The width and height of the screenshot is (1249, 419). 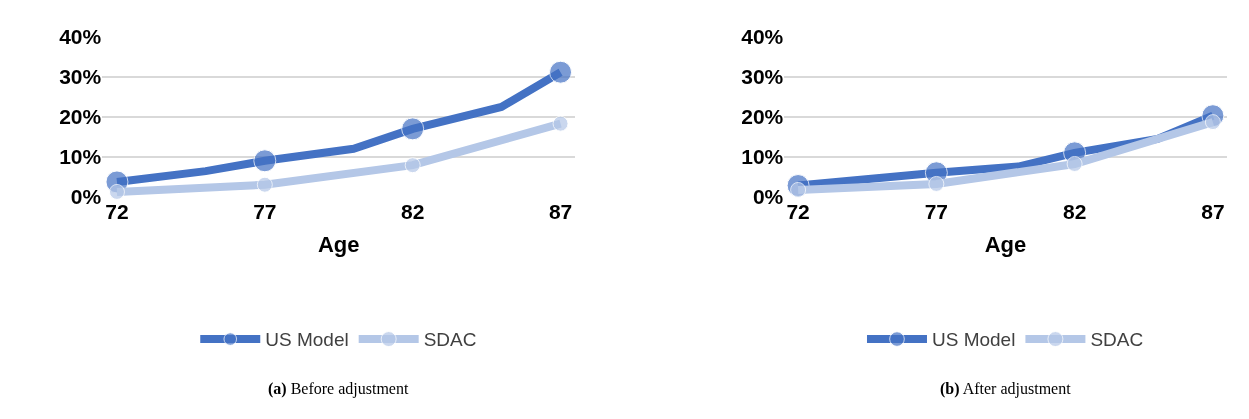 I want to click on text: (a) Before adjustment, so click(x=338, y=389).